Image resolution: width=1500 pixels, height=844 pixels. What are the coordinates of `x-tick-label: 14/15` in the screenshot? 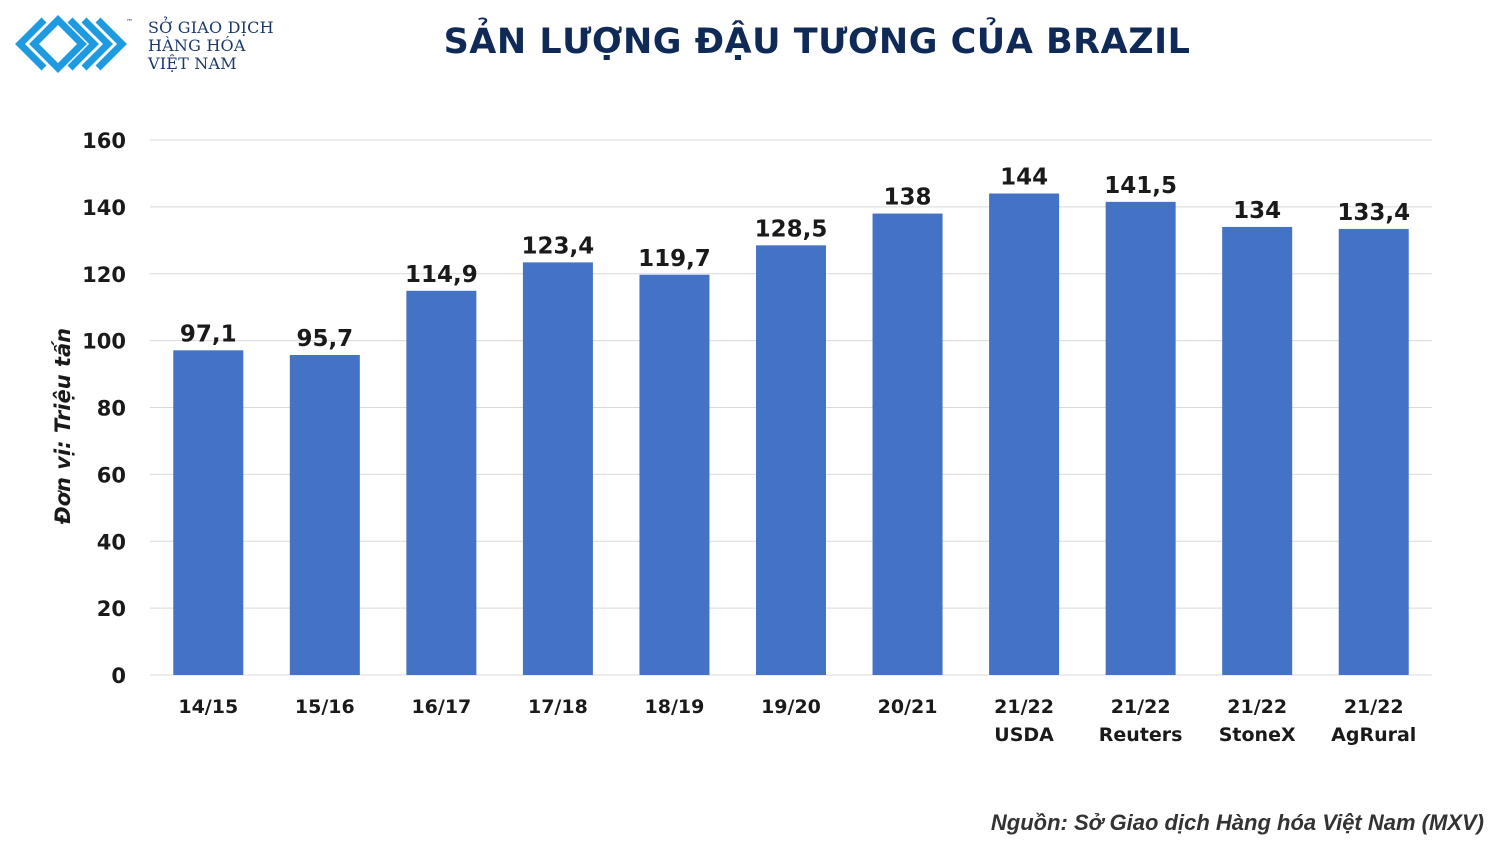 It's located at (208, 707).